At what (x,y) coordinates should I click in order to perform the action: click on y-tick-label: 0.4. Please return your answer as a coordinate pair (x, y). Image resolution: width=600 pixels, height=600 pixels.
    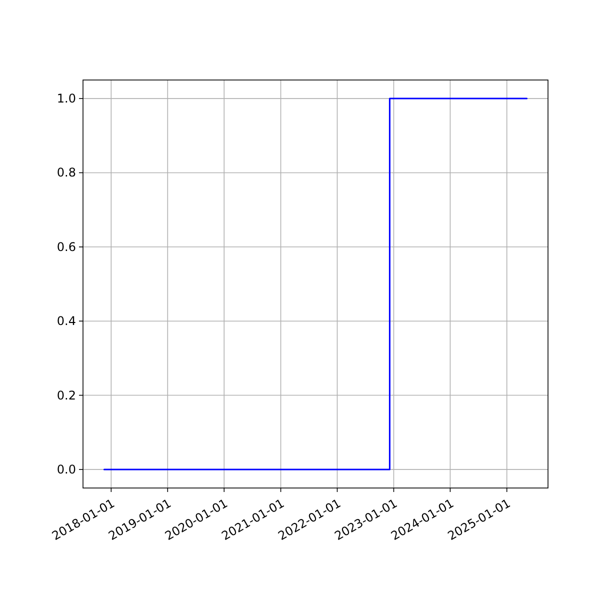
    Looking at the image, I should click on (66, 321).